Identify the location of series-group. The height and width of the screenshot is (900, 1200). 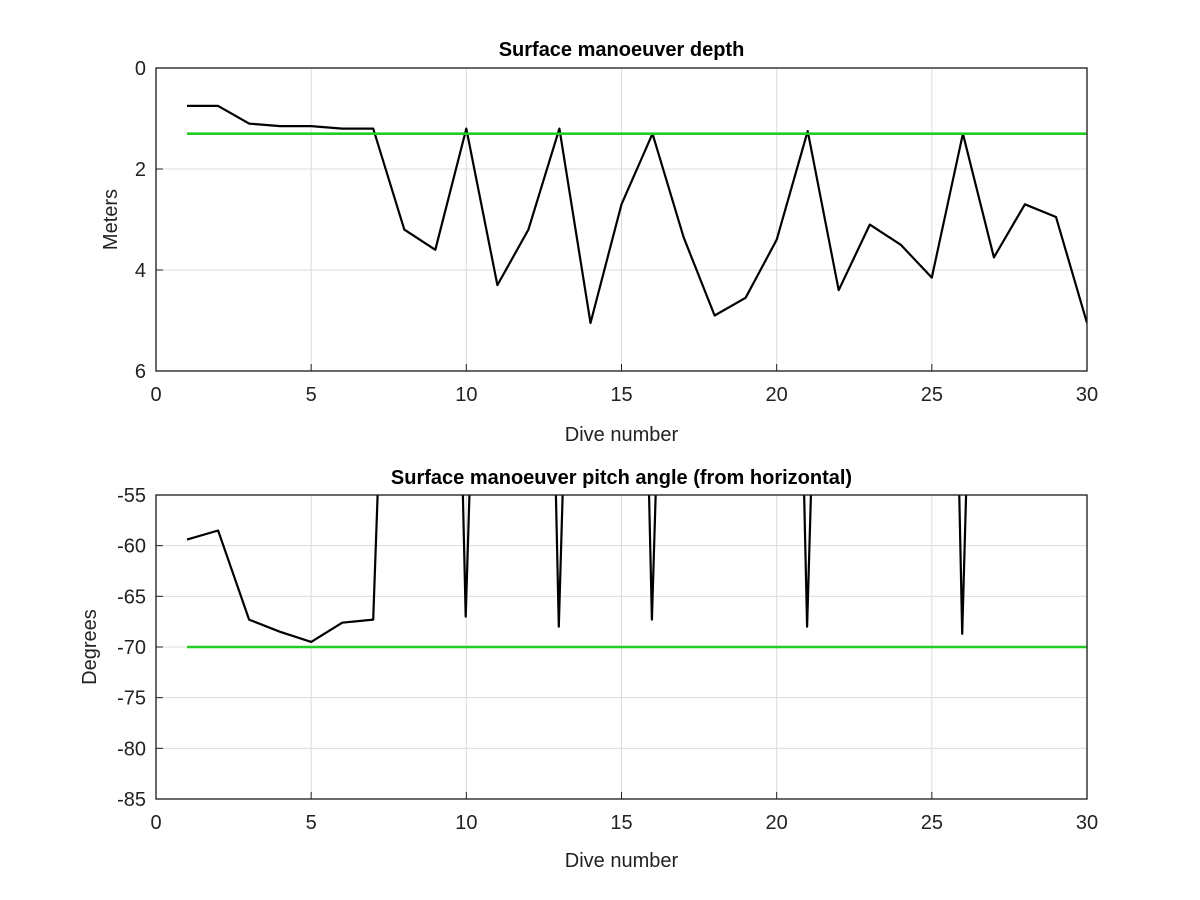
(636, 572).